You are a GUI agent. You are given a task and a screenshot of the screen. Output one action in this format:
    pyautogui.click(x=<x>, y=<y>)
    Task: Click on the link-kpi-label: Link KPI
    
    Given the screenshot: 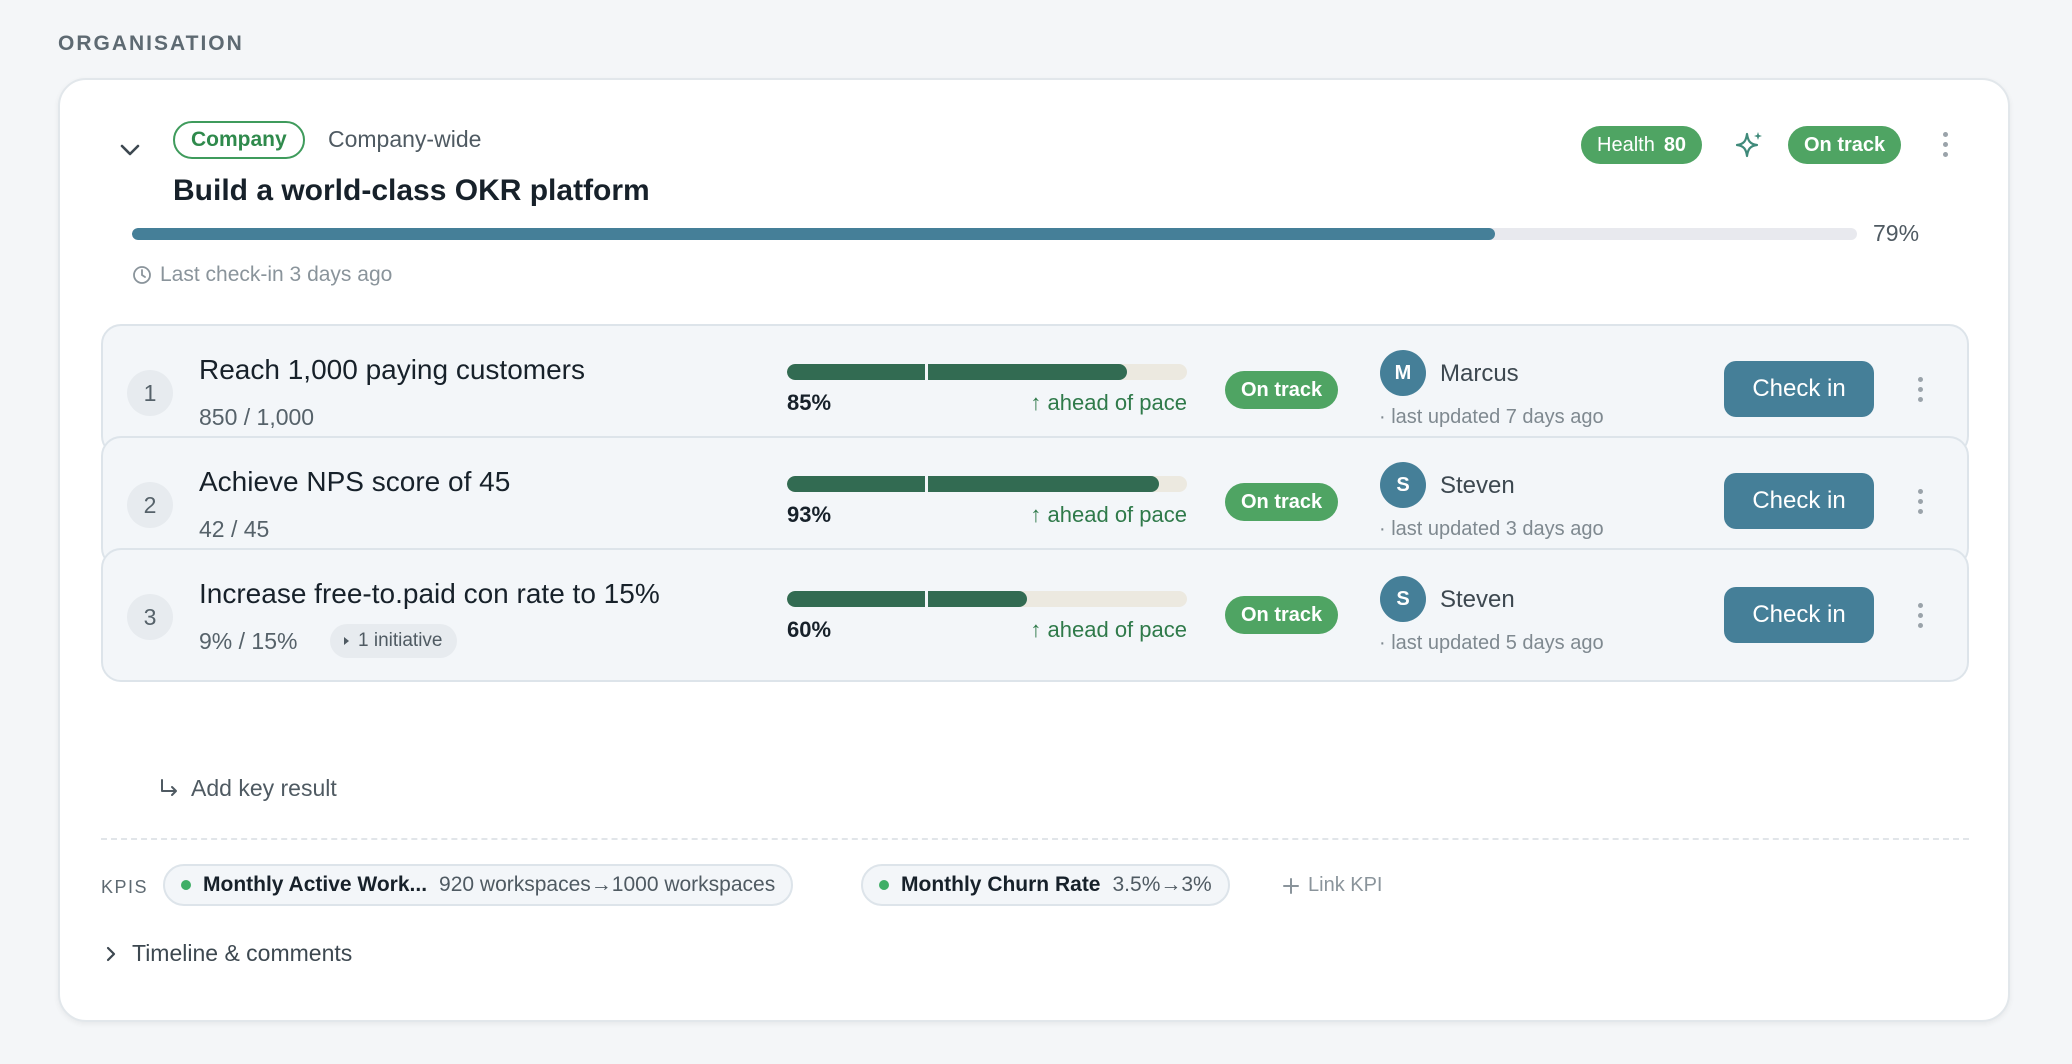 What is the action you would take?
    pyautogui.click(x=1345, y=885)
    